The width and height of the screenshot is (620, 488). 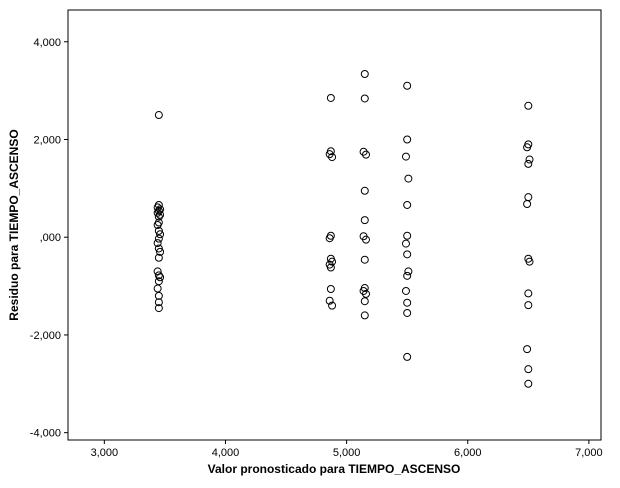 I want to click on x-tick-label: 7,000, so click(x=589, y=453).